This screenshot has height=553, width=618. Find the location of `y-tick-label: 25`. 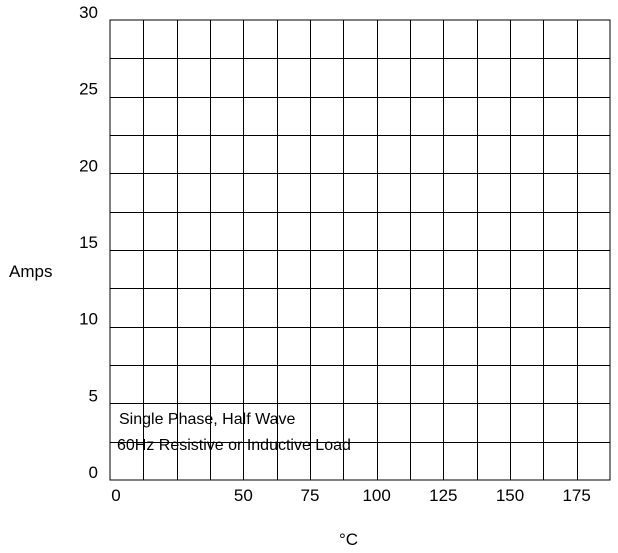

y-tick-label: 25 is located at coordinates (88, 89).